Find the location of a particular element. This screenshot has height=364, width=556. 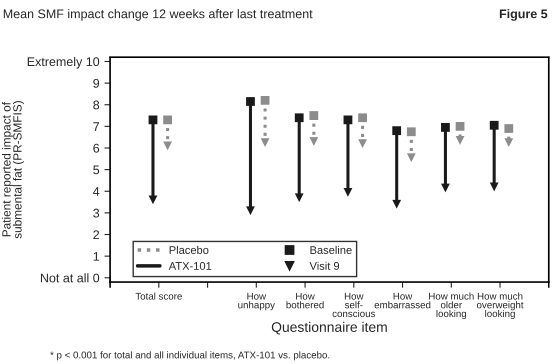

y-tick-label: 8 is located at coordinates (96, 105).